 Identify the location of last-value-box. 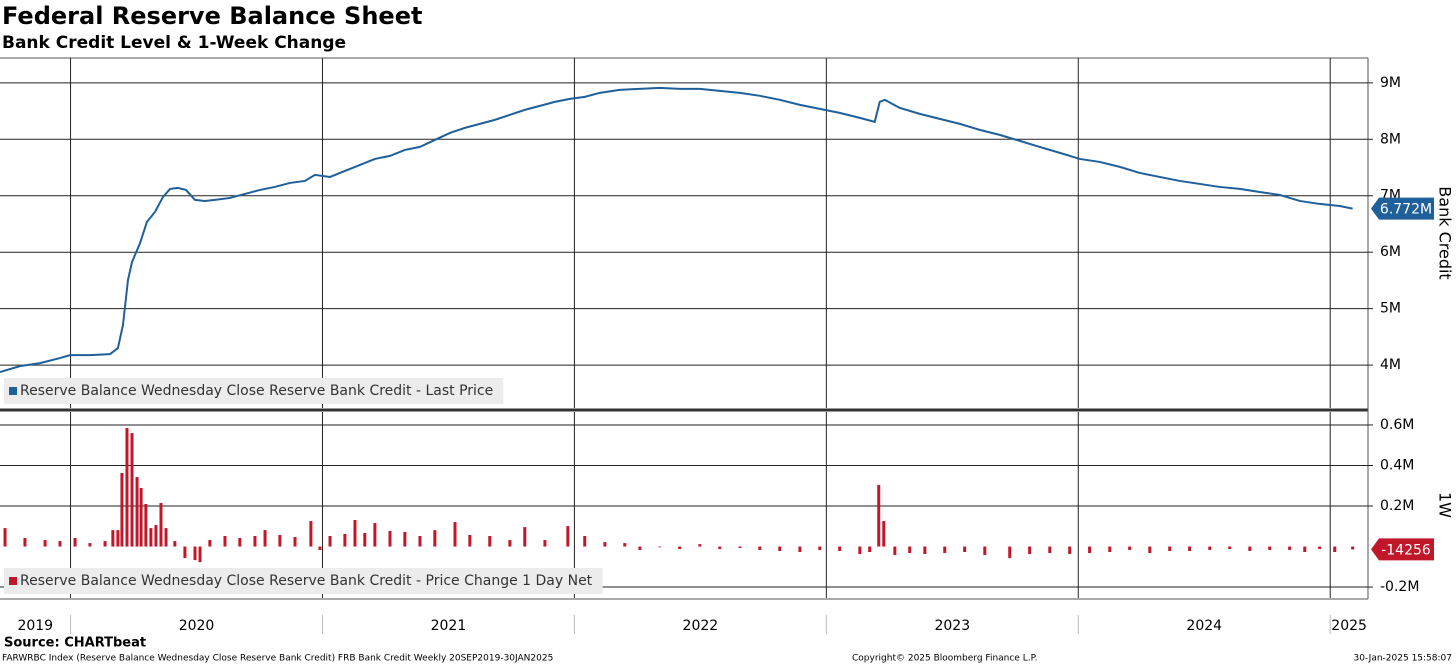
(1402, 549).